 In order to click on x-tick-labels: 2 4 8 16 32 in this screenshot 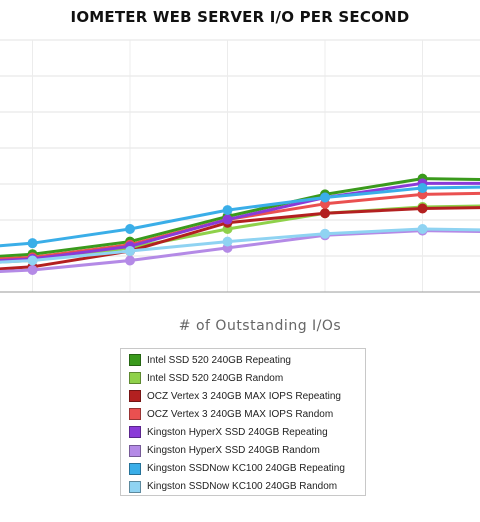, I will do `click(229, 299)`.